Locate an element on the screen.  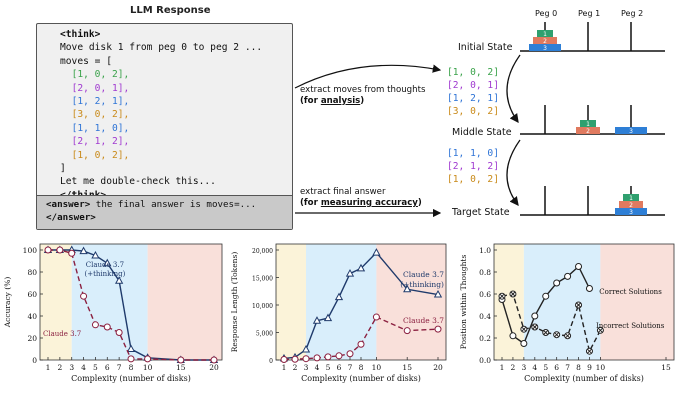
answer-open-tag: <answer> is located at coordinates (68, 204).